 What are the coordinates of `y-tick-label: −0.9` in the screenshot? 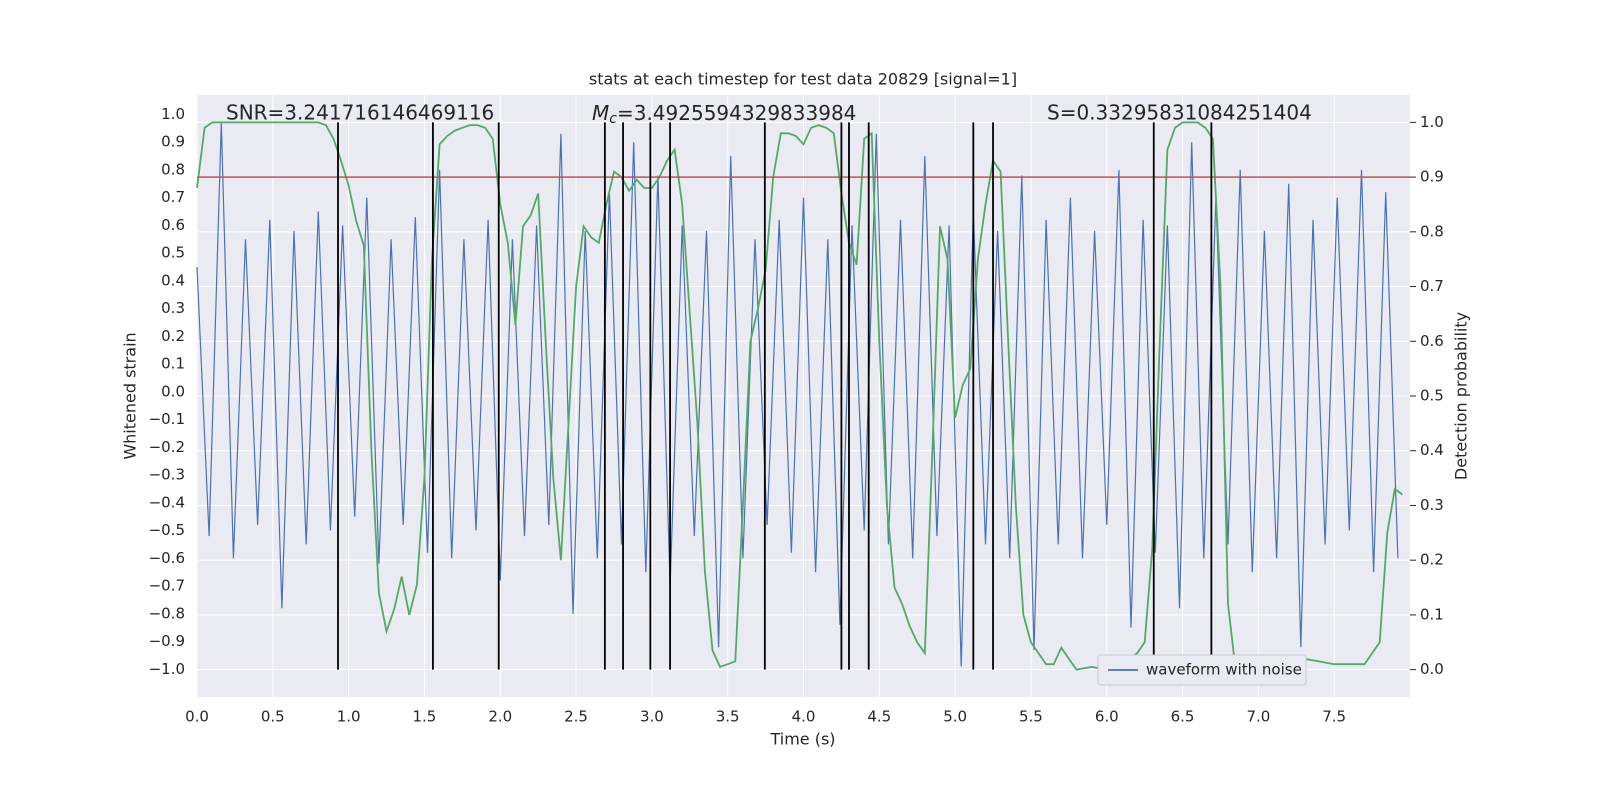 It's located at (167, 641).